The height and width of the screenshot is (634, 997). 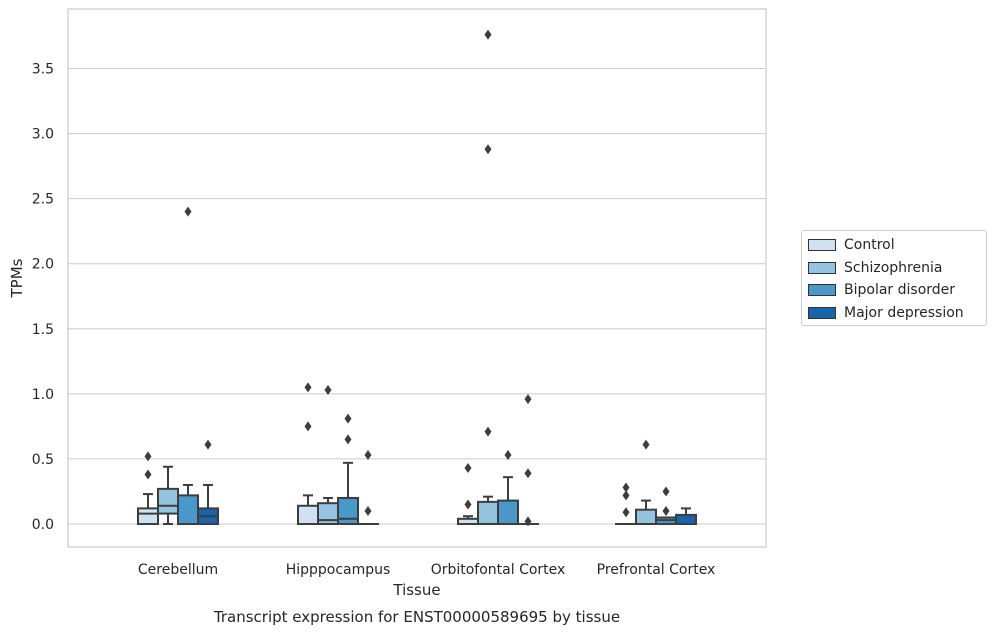 I want to click on legend-item: Schizophrenia, so click(x=875, y=268).